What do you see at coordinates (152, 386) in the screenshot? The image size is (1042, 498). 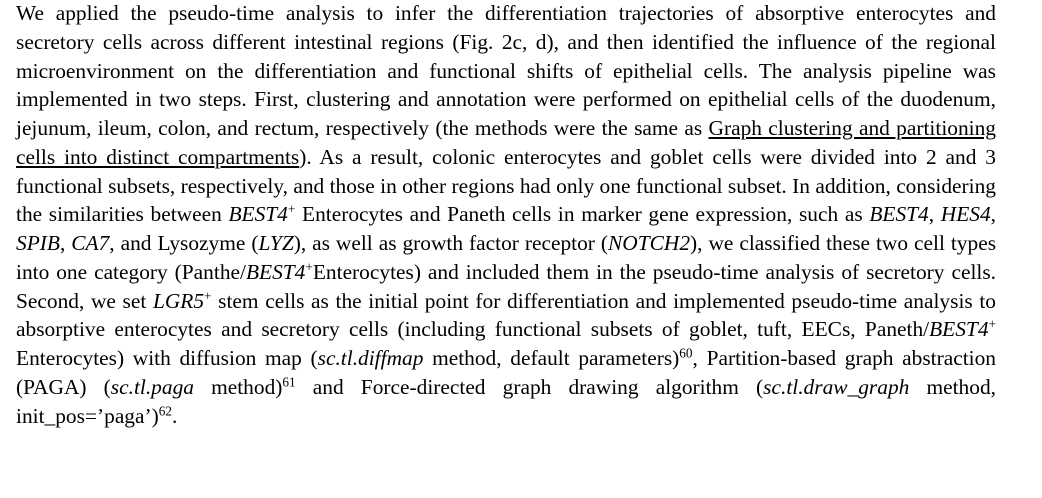 I see `italic-text: sc.tl.paga` at bounding box center [152, 386].